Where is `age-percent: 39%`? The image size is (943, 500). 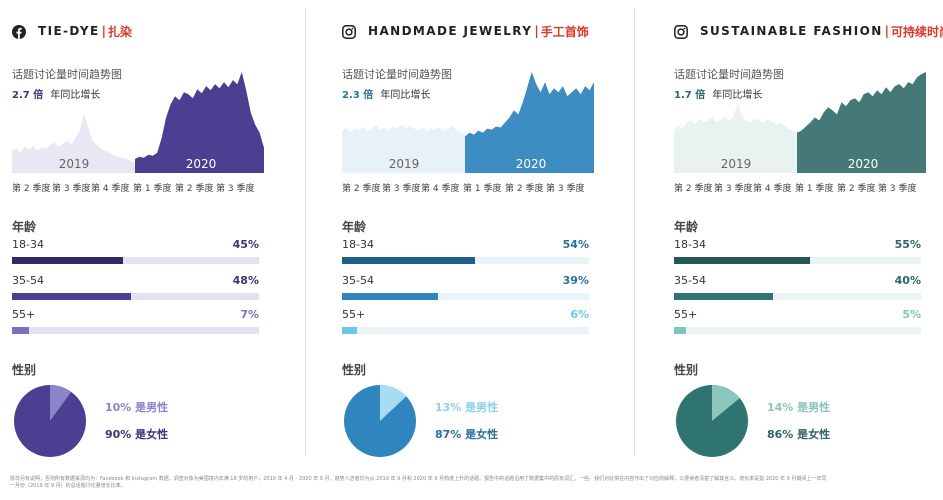 age-percent: 39% is located at coordinates (575, 280).